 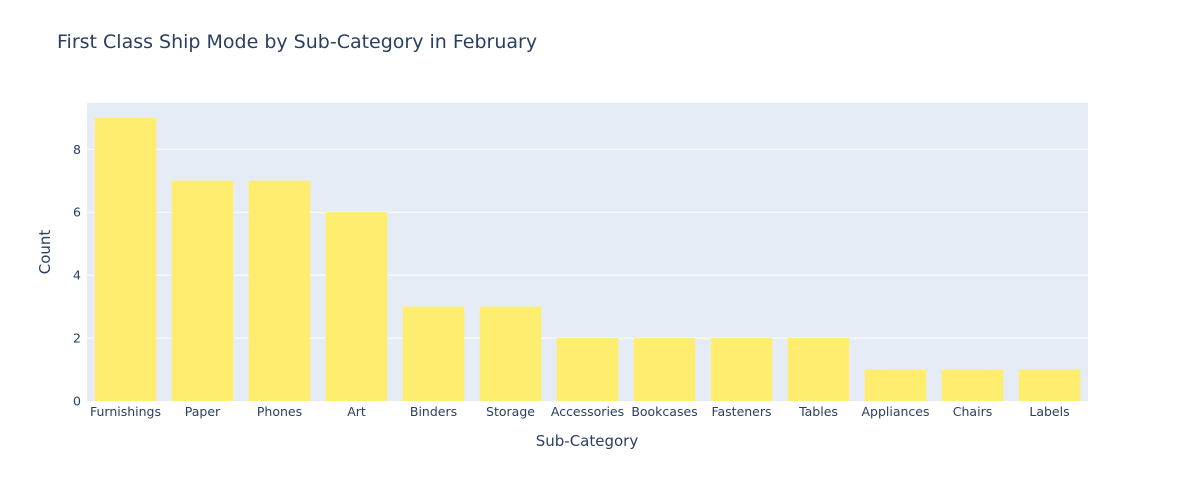 What do you see at coordinates (77, 212) in the screenshot?
I see `y-tick-label: 6` at bounding box center [77, 212].